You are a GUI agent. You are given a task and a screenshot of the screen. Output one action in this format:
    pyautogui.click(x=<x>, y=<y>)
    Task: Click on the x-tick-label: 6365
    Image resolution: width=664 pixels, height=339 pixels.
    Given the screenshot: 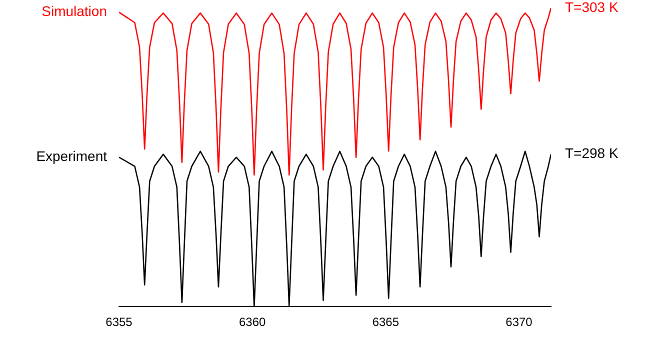 What is the action you would take?
    pyautogui.click(x=386, y=322)
    